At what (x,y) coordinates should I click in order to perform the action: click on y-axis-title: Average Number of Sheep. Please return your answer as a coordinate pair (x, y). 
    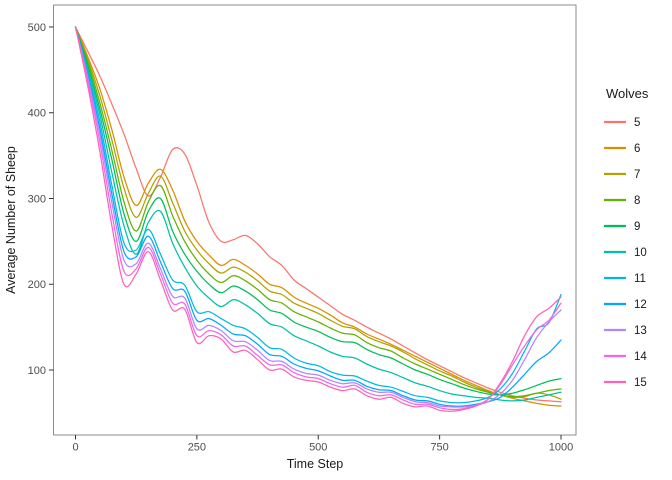
    Looking at the image, I should click on (11, 220).